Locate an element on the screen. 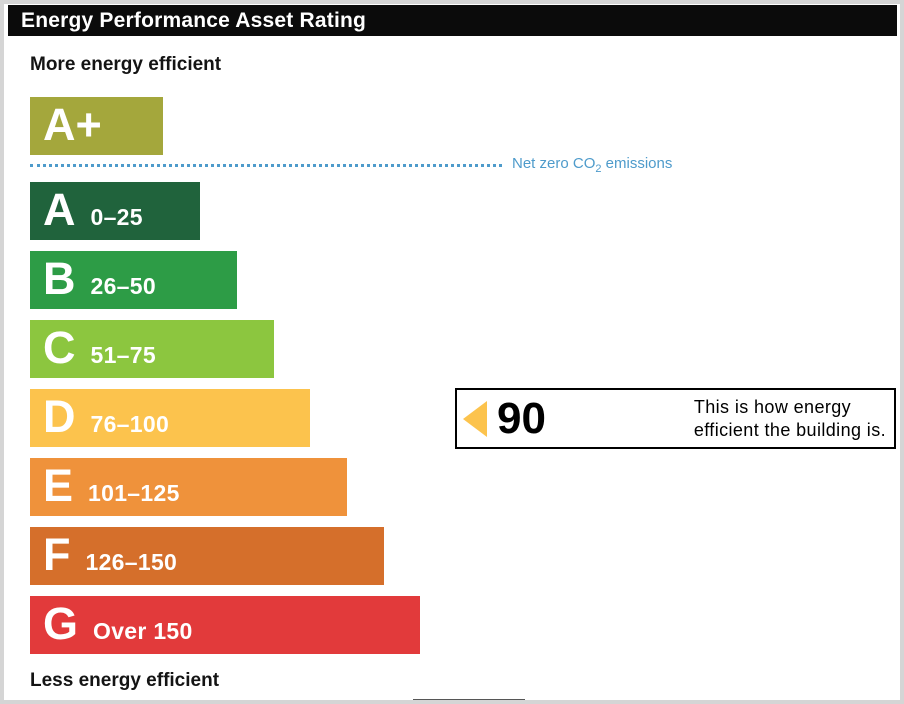  net-zero-dotted-line is located at coordinates (266, 165).